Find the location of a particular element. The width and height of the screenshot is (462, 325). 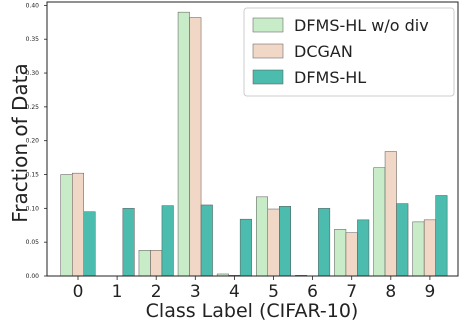

x-tick-label: 3 is located at coordinates (195, 292).